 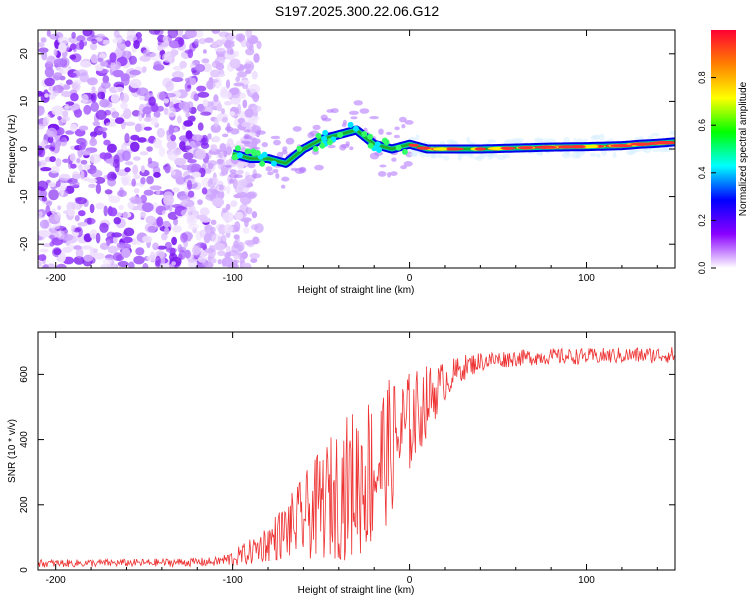 I want to click on y-tick-label: 0, so click(x=24, y=149).